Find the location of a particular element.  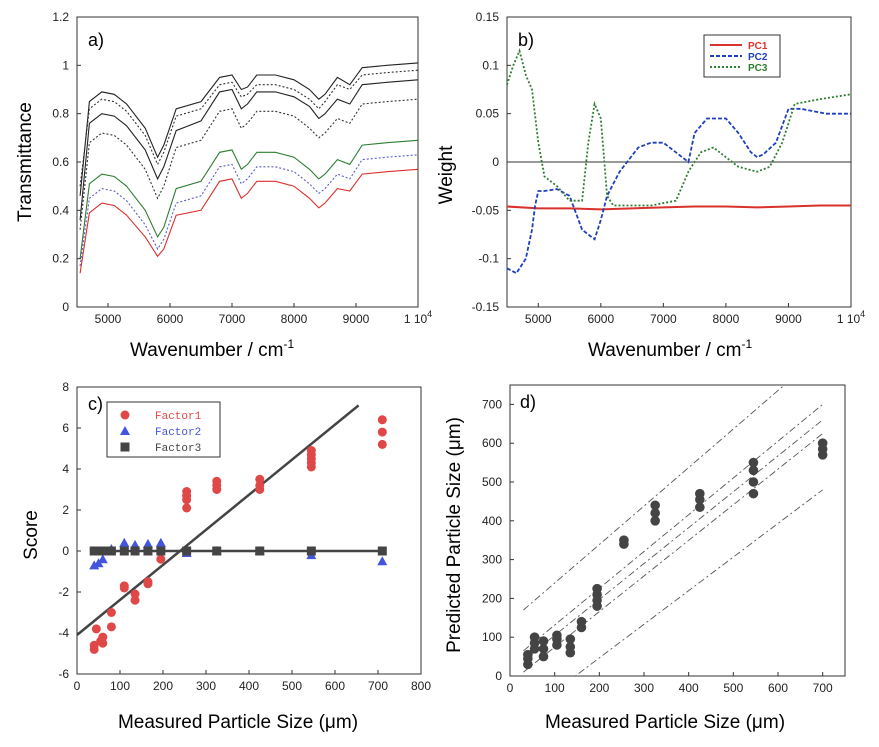

panel-d-y-axis-label: Predicted Particle Size (μm) is located at coordinates (454, 535).